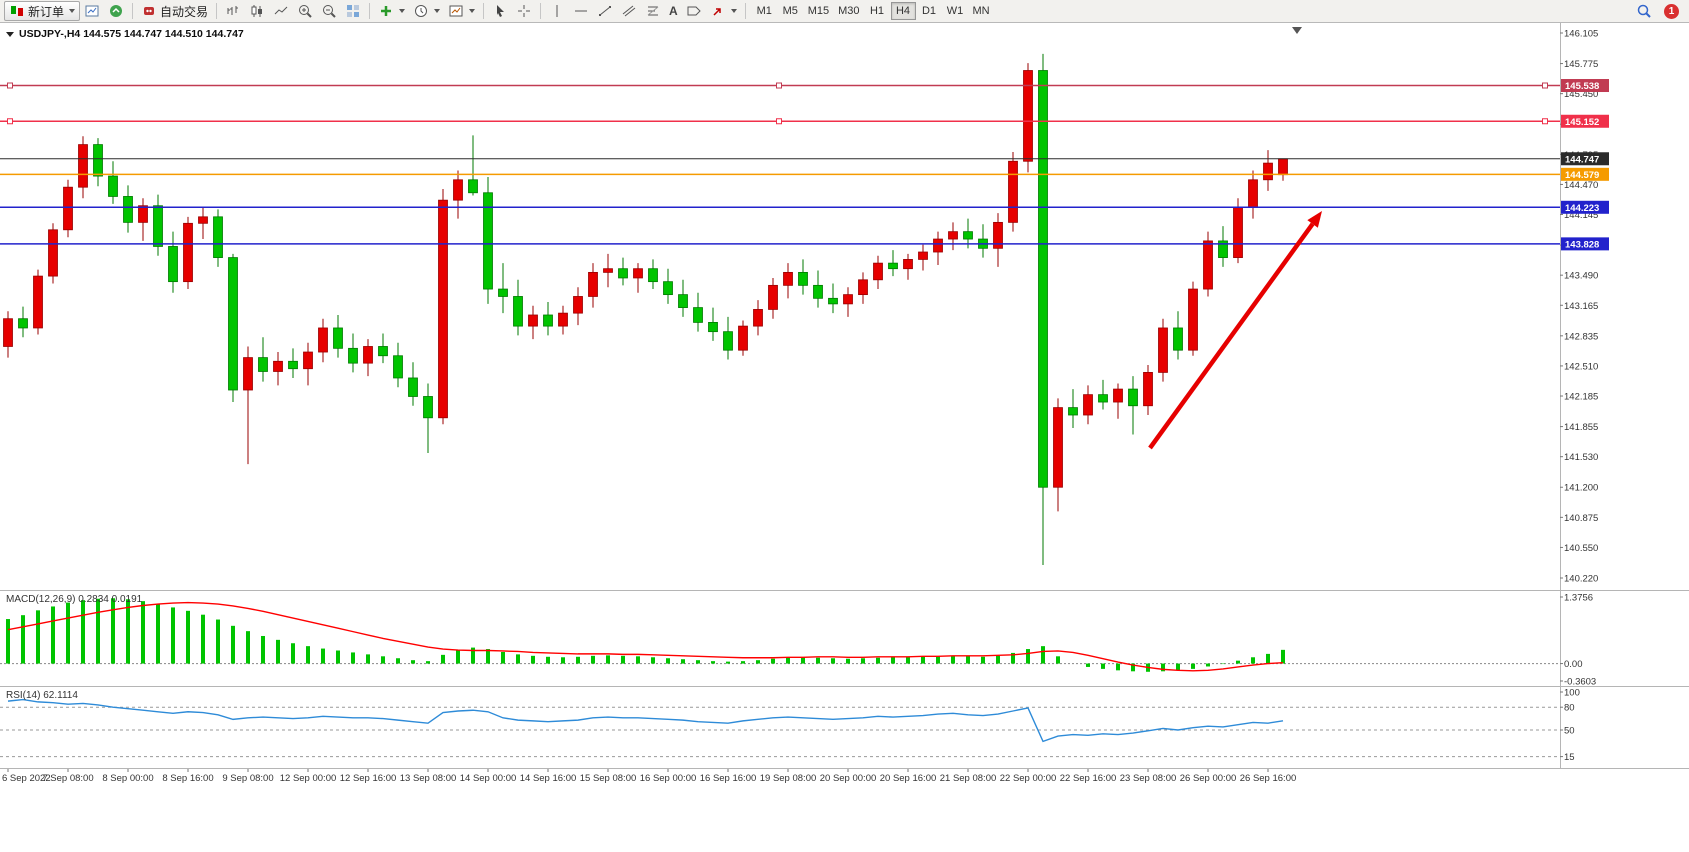 The height and width of the screenshot is (852, 1689). Describe the element at coordinates (981, 11) in the screenshot. I see `timeframe-button-mn: MN` at that location.